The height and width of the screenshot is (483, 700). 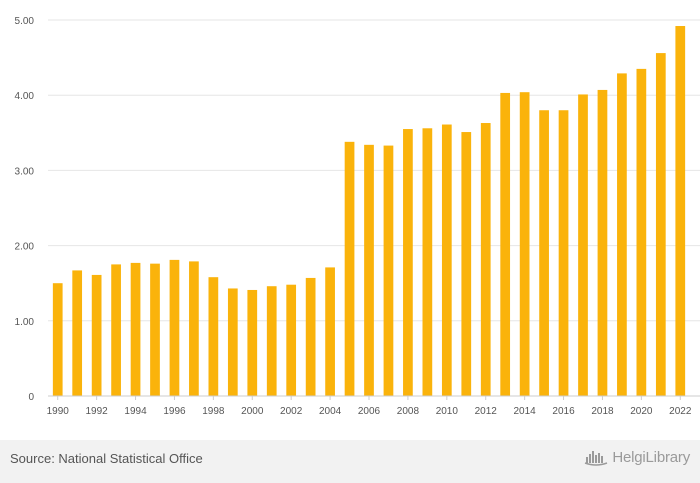 What do you see at coordinates (97, 411) in the screenshot?
I see `x-tick-label: 1992` at bounding box center [97, 411].